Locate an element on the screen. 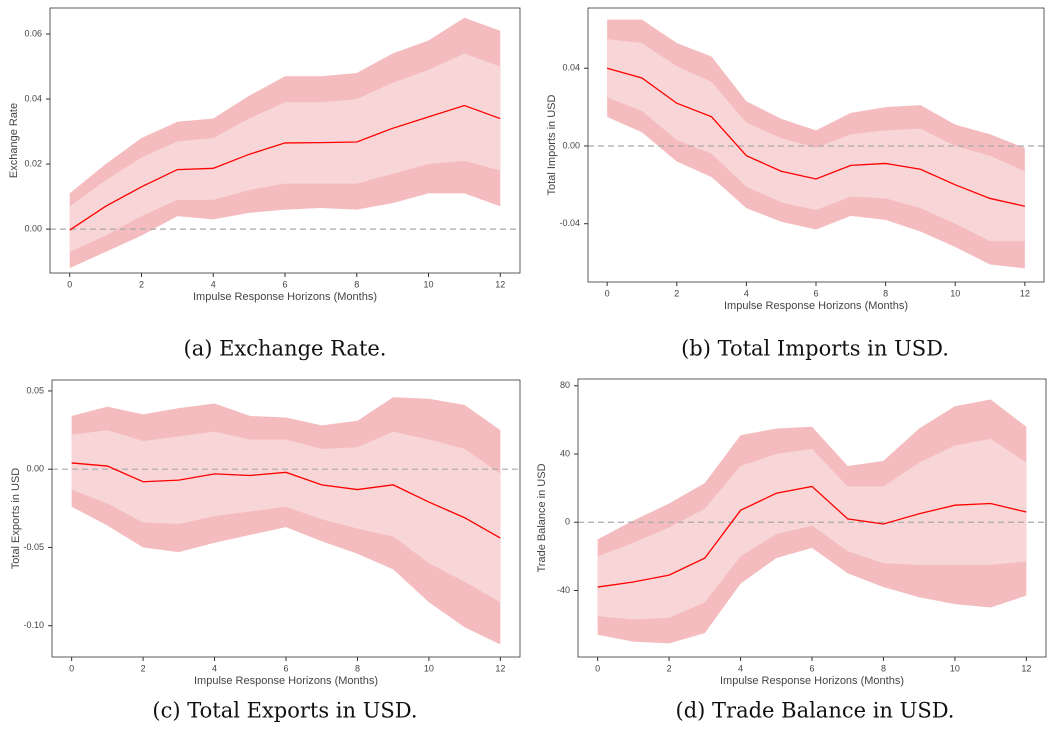 Image resolution: width=1049 pixels, height=744 pixels. caption: (d) Trade Balance in USD. is located at coordinates (815, 711).